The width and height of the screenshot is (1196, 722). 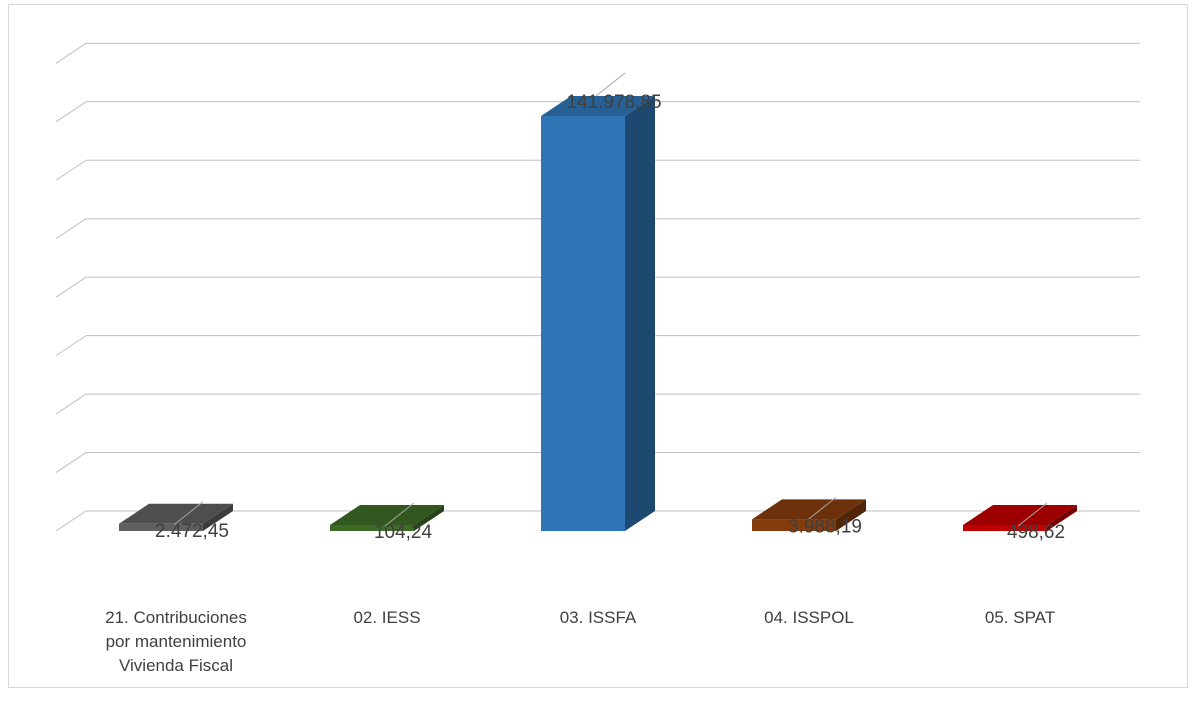 I want to click on data-label: 498,62, so click(x=1036, y=532).